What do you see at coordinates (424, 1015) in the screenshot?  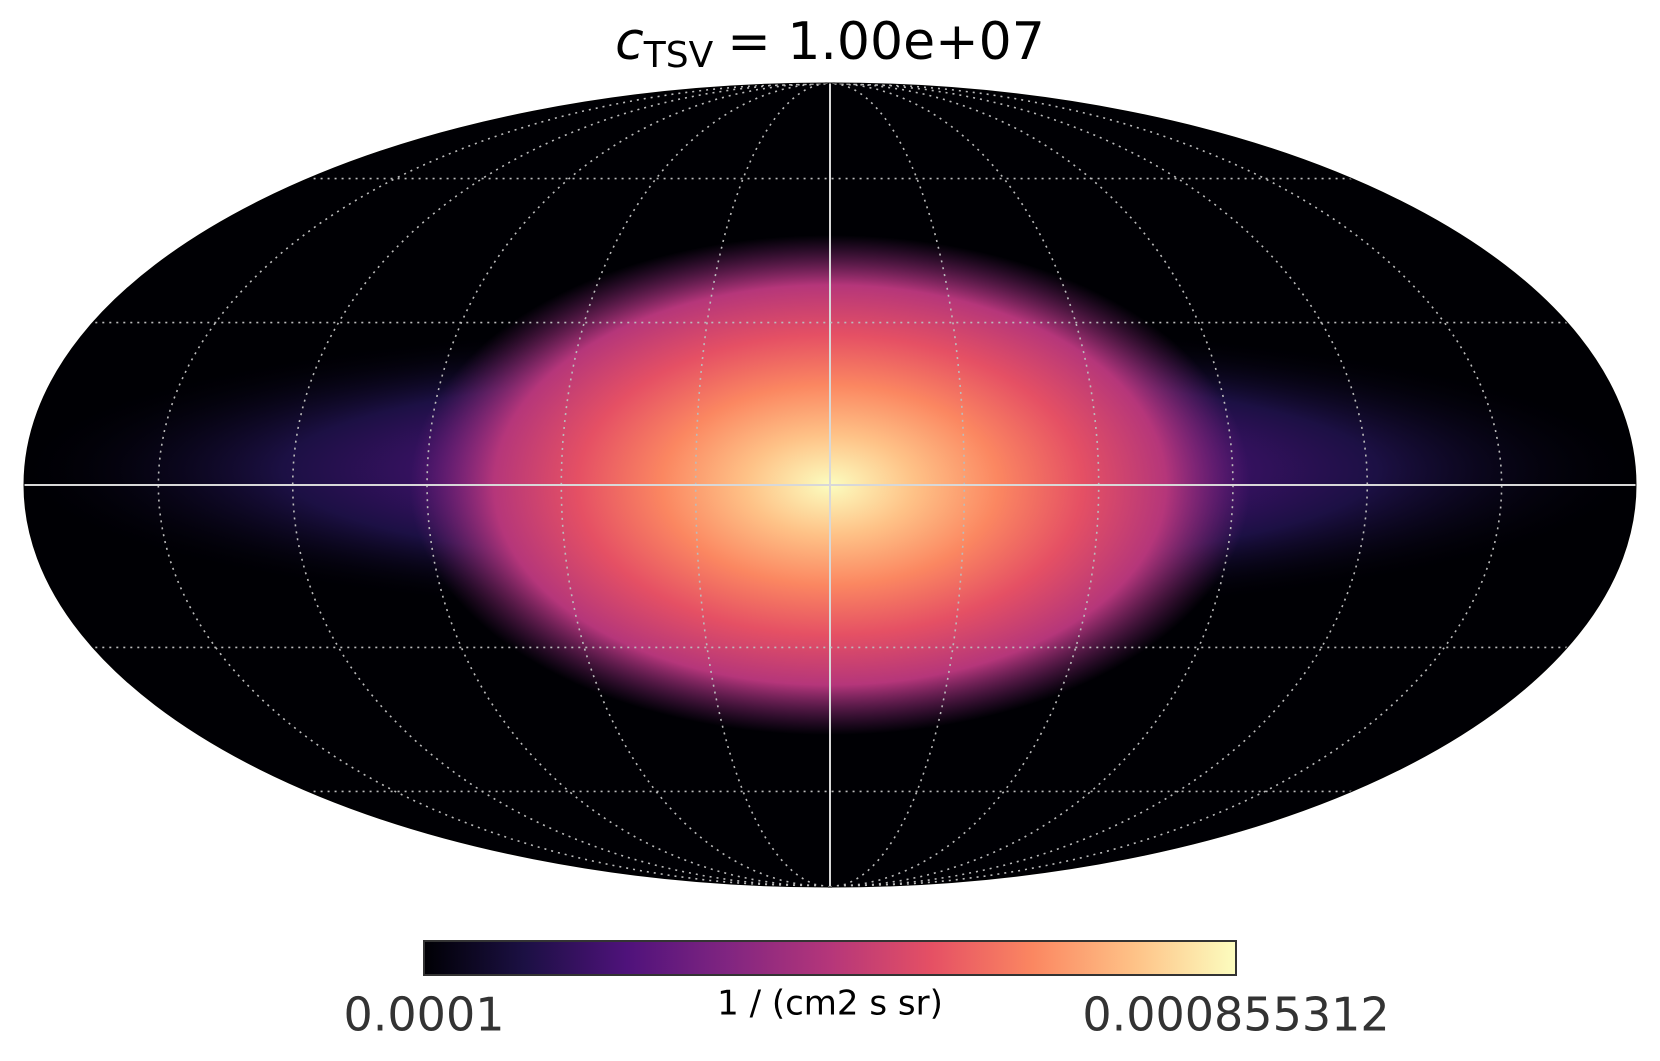 I see `colorbar-min-label: 0.0001` at bounding box center [424, 1015].